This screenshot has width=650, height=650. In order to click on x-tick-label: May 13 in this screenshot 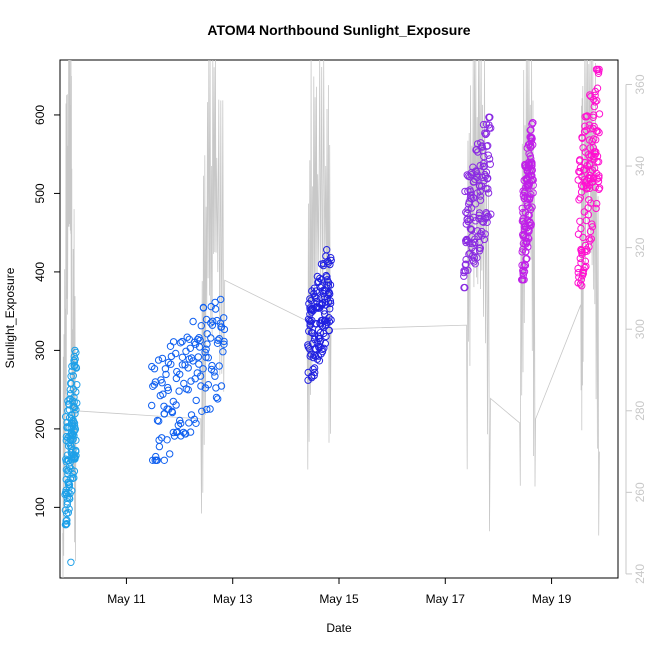, I will do `click(233, 599)`.